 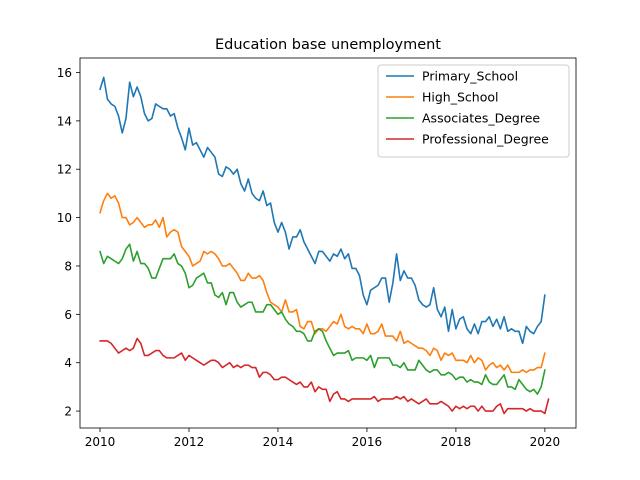 I want to click on y-tick-label: 10, so click(x=64, y=218).